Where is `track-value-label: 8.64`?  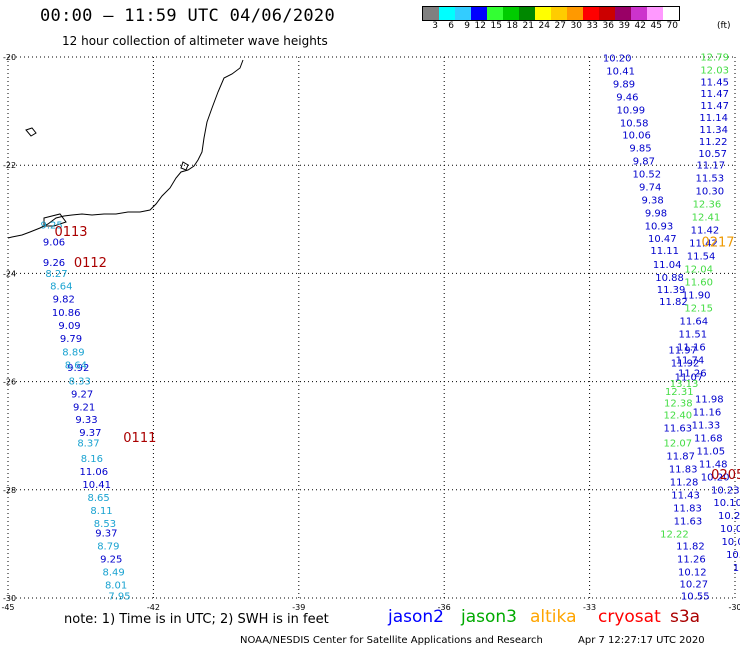 track-value-label: 8.64 is located at coordinates (76, 365).